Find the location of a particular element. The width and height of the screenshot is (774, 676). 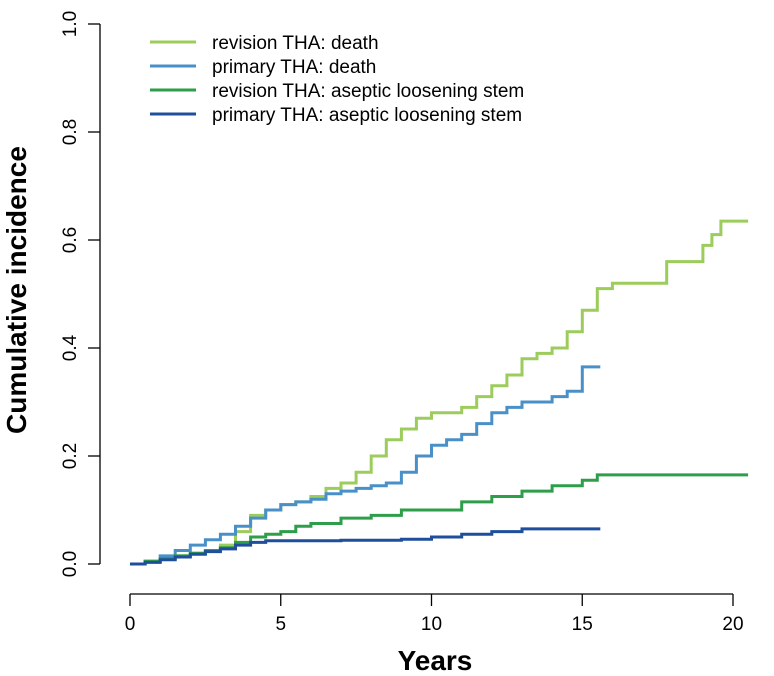

x-tick-label: 5 is located at coordinates (280, 624).